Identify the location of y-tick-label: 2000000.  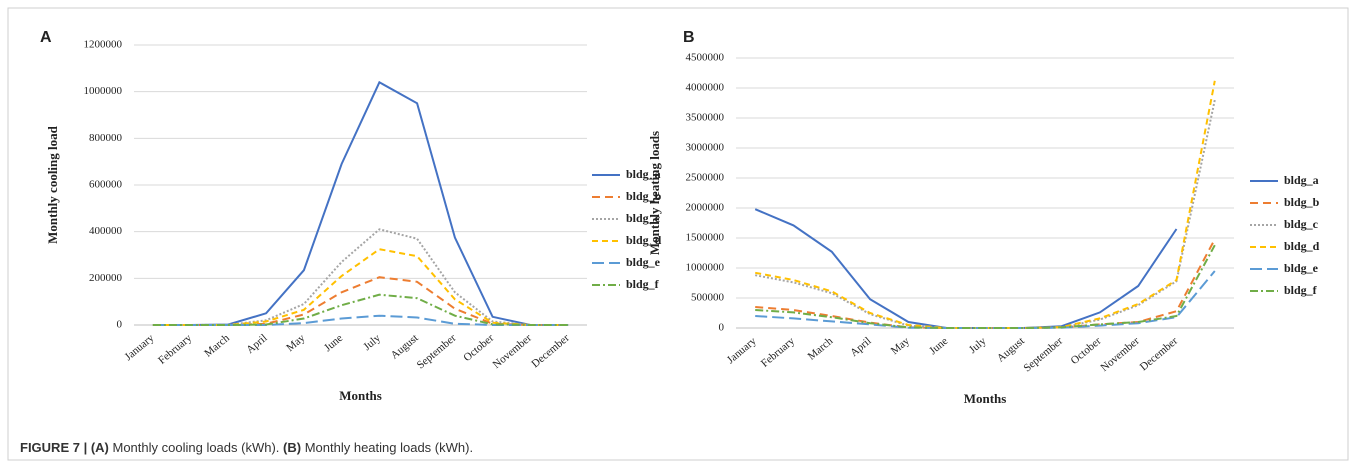
(705, 208).